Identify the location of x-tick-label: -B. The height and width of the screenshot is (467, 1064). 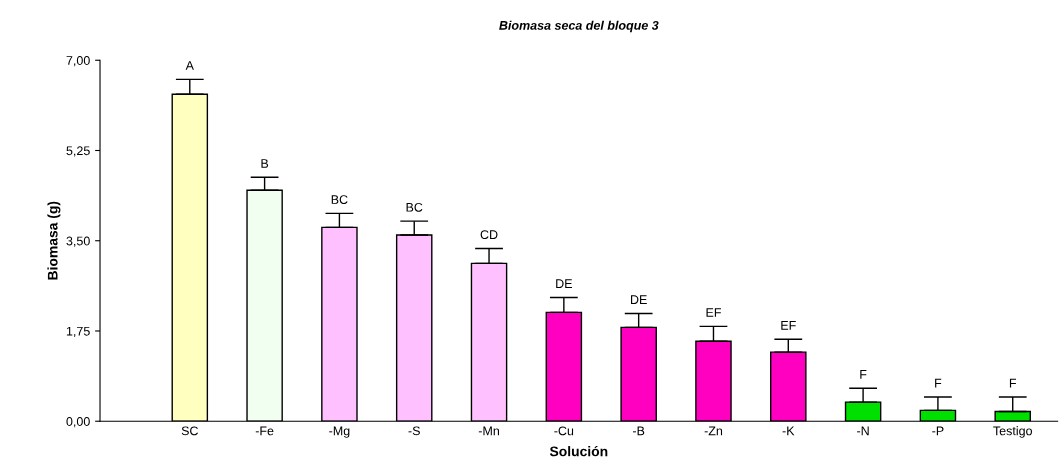
(638, 431).